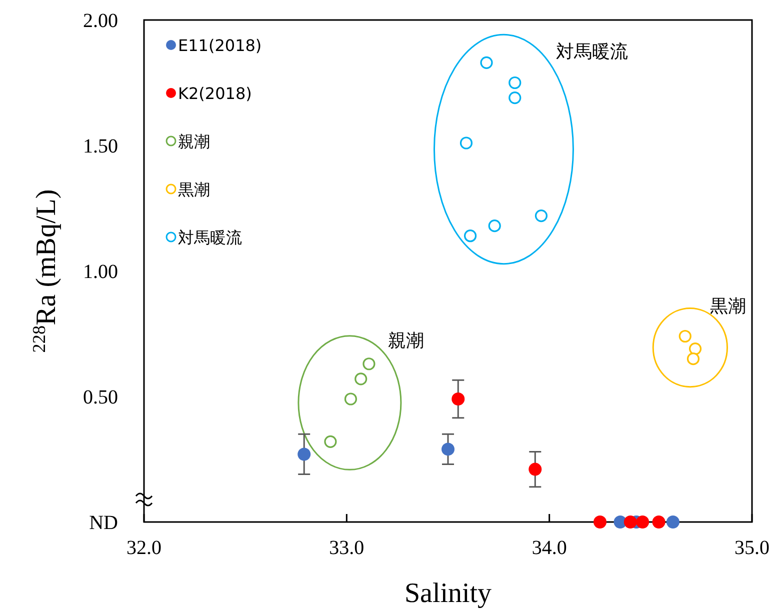  What do you see at coordinates (210, 237) in the screenshot?
I see `legend-label: 対馬暖流` at bounding box center [210, 237].